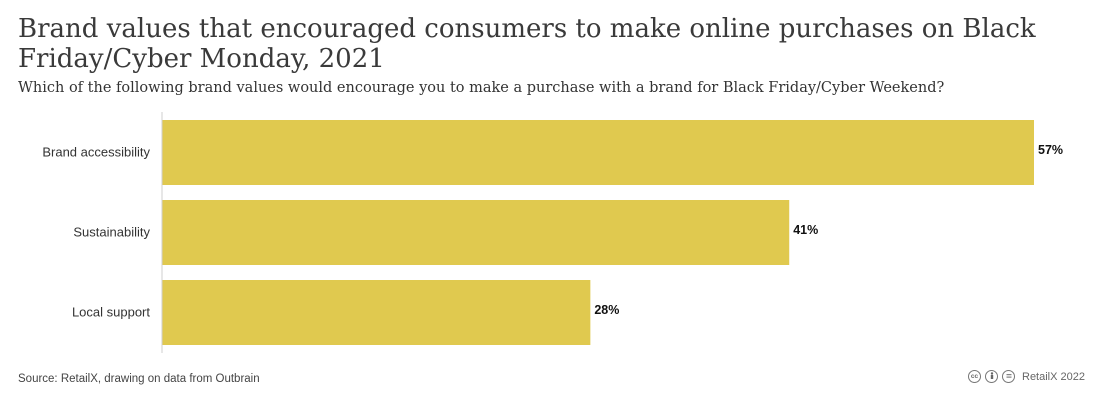 Image resolution: width=1107 pixels, height=410 pixels. I want to click on category-label: Local support, so click(111, 312).